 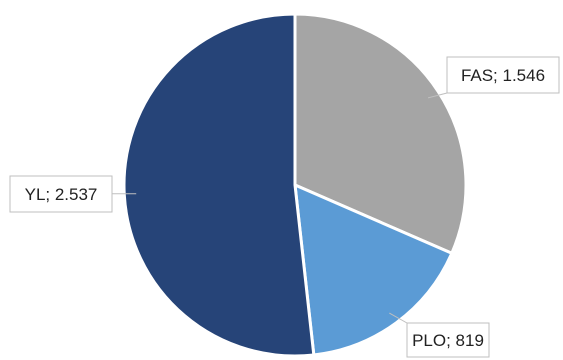 I want to click on data-label-text-fas: FAS; 1.546, so click(x=503, y=75).